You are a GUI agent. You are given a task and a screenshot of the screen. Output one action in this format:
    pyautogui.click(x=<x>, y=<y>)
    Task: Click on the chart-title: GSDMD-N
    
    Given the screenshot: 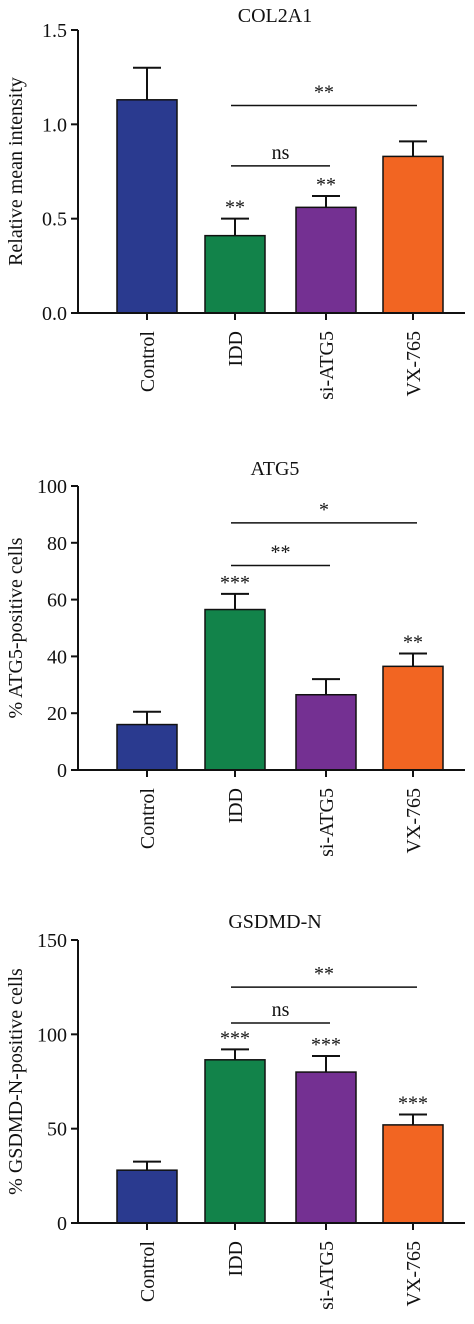 What is the action you would take?
    pyautogui.click(x=274, y=922)
    